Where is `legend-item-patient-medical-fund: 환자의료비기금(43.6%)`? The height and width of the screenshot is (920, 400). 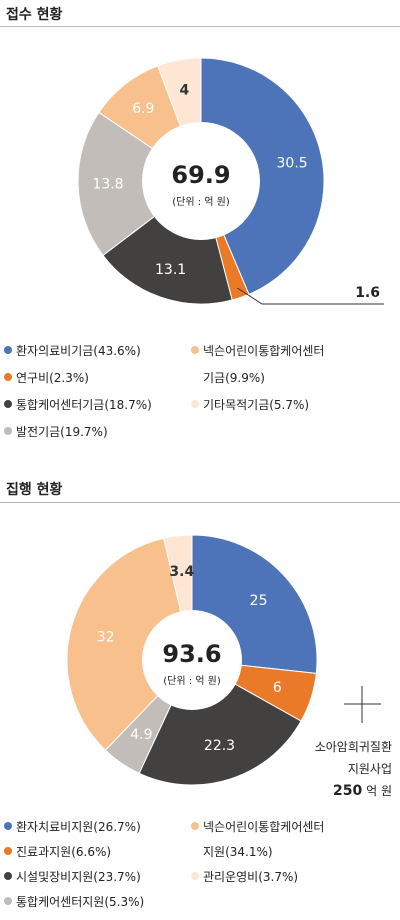
legend-item-patient-medical-fund: 환자의료비기금(43.6%) is located at coordinates (72, 350).